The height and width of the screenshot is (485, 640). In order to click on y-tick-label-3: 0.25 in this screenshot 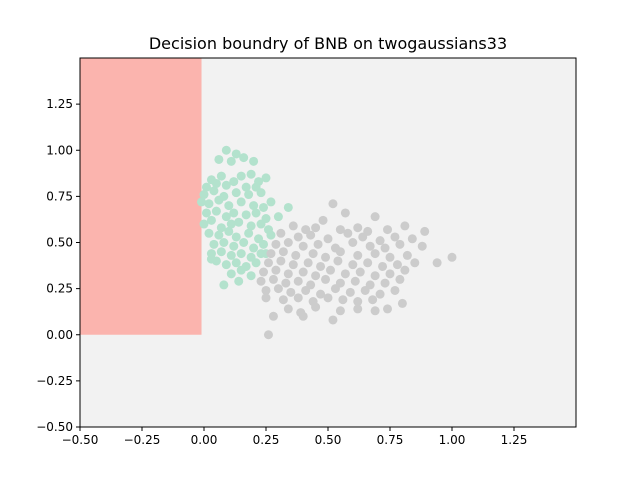, I will do `click(59, 289)`.